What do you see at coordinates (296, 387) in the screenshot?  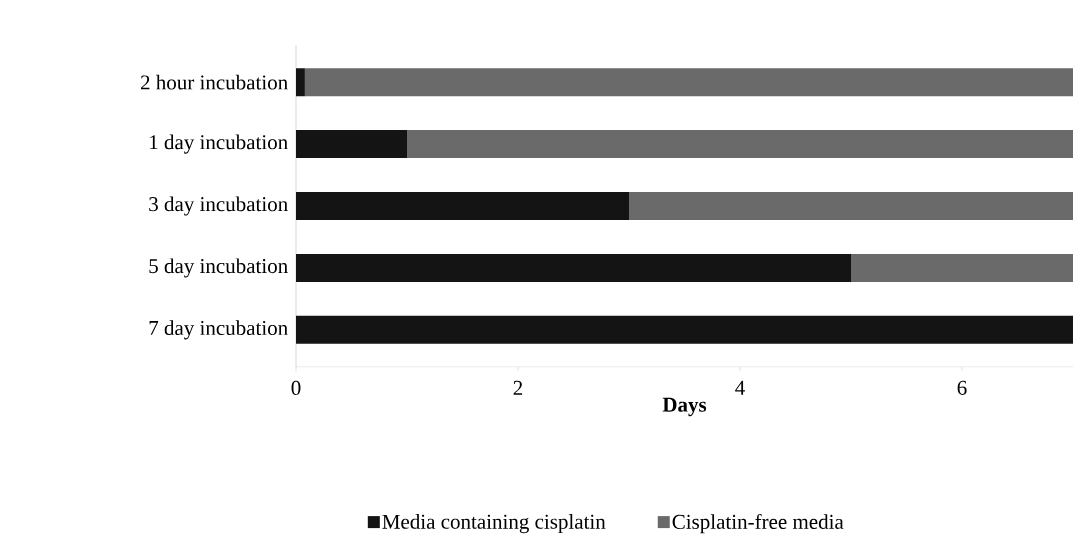 I see `x-tick-label: 0` at bounding box center [296, 387].